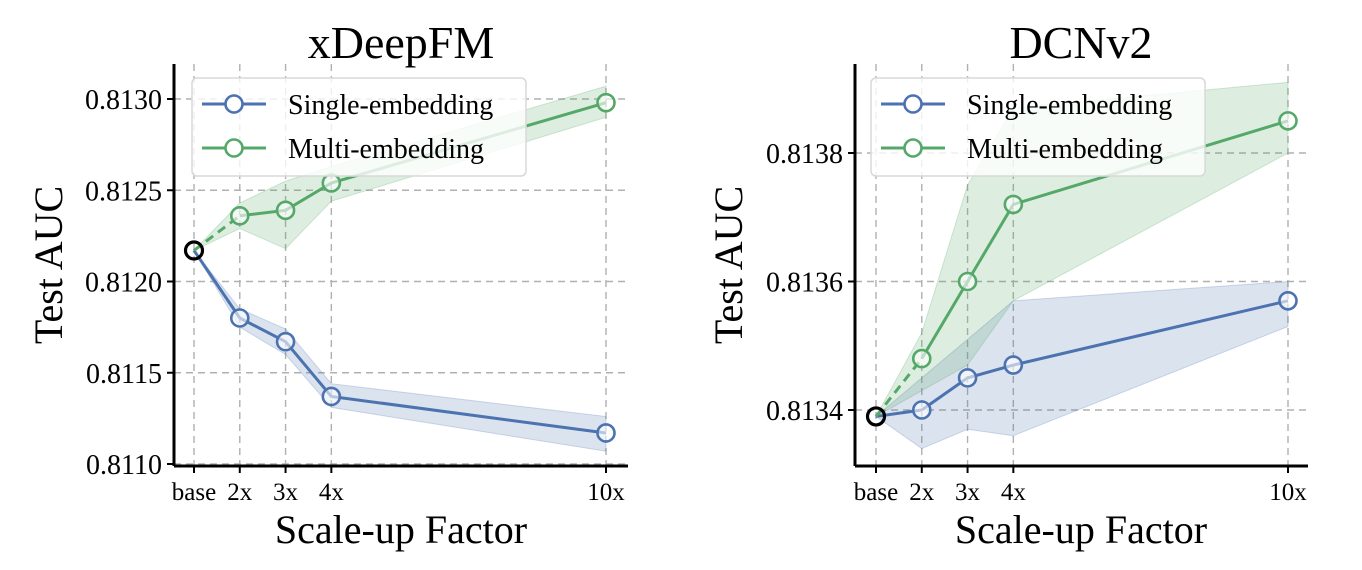 The height and width of the screenshot is (570, 1362). I want to click on series-line-segment-single, so click(217, 284).